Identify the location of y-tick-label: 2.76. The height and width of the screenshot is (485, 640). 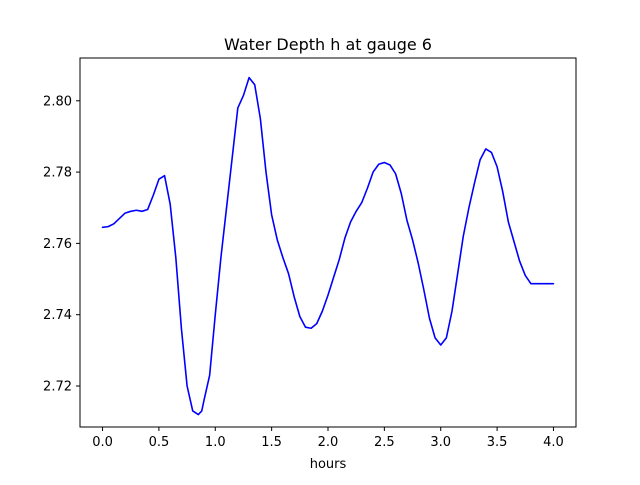
(57, 244).